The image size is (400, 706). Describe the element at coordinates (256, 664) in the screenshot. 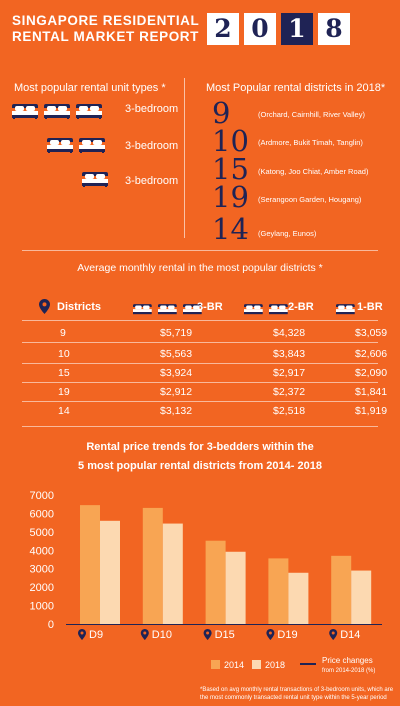

I see `legend-swatch-2018` at that location.